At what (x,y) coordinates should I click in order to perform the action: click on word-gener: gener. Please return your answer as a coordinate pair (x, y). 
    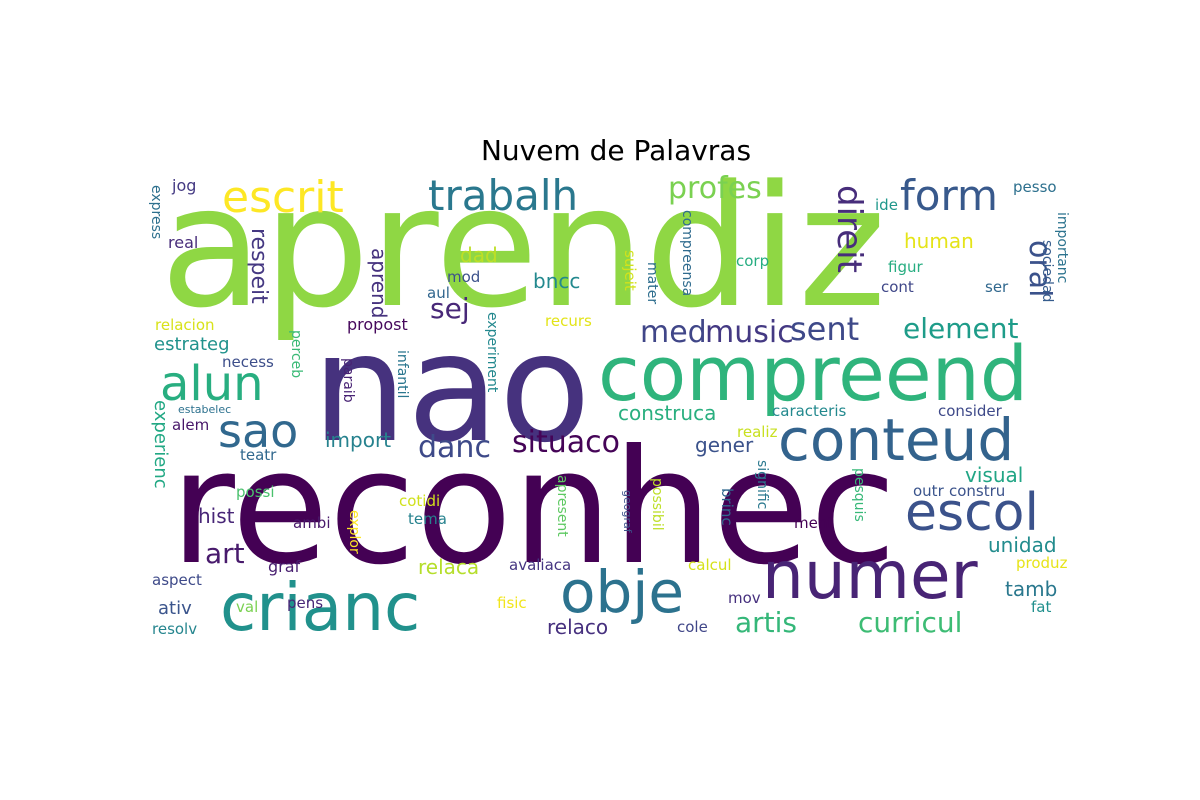
    Looking at the image, I should click on (724, 445).